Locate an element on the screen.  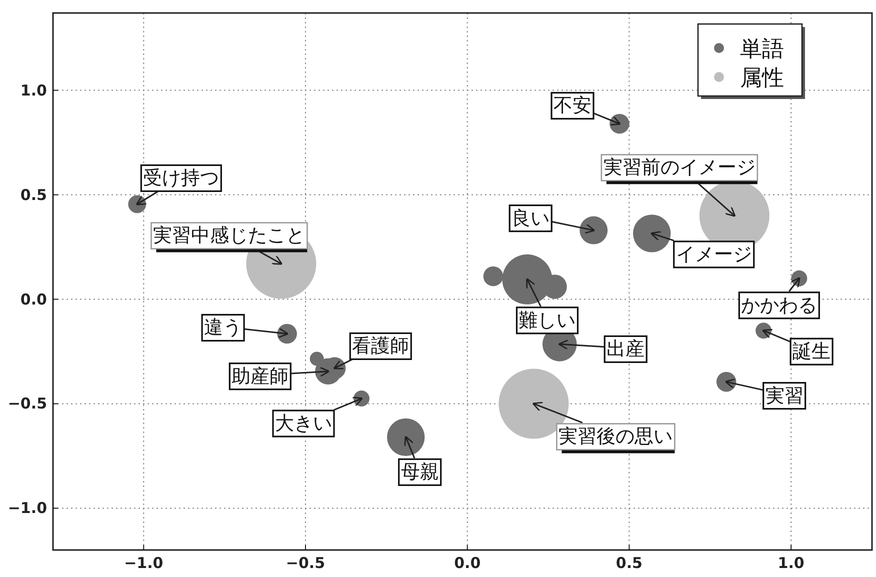
annotation: 実習 is located at coordinates (784, 395).